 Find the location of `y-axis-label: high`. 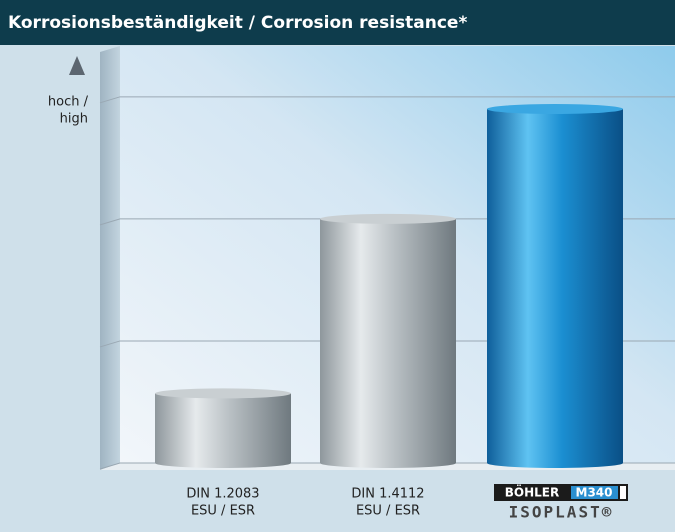

y-axis-label: high is located at coordinates (74, 119).